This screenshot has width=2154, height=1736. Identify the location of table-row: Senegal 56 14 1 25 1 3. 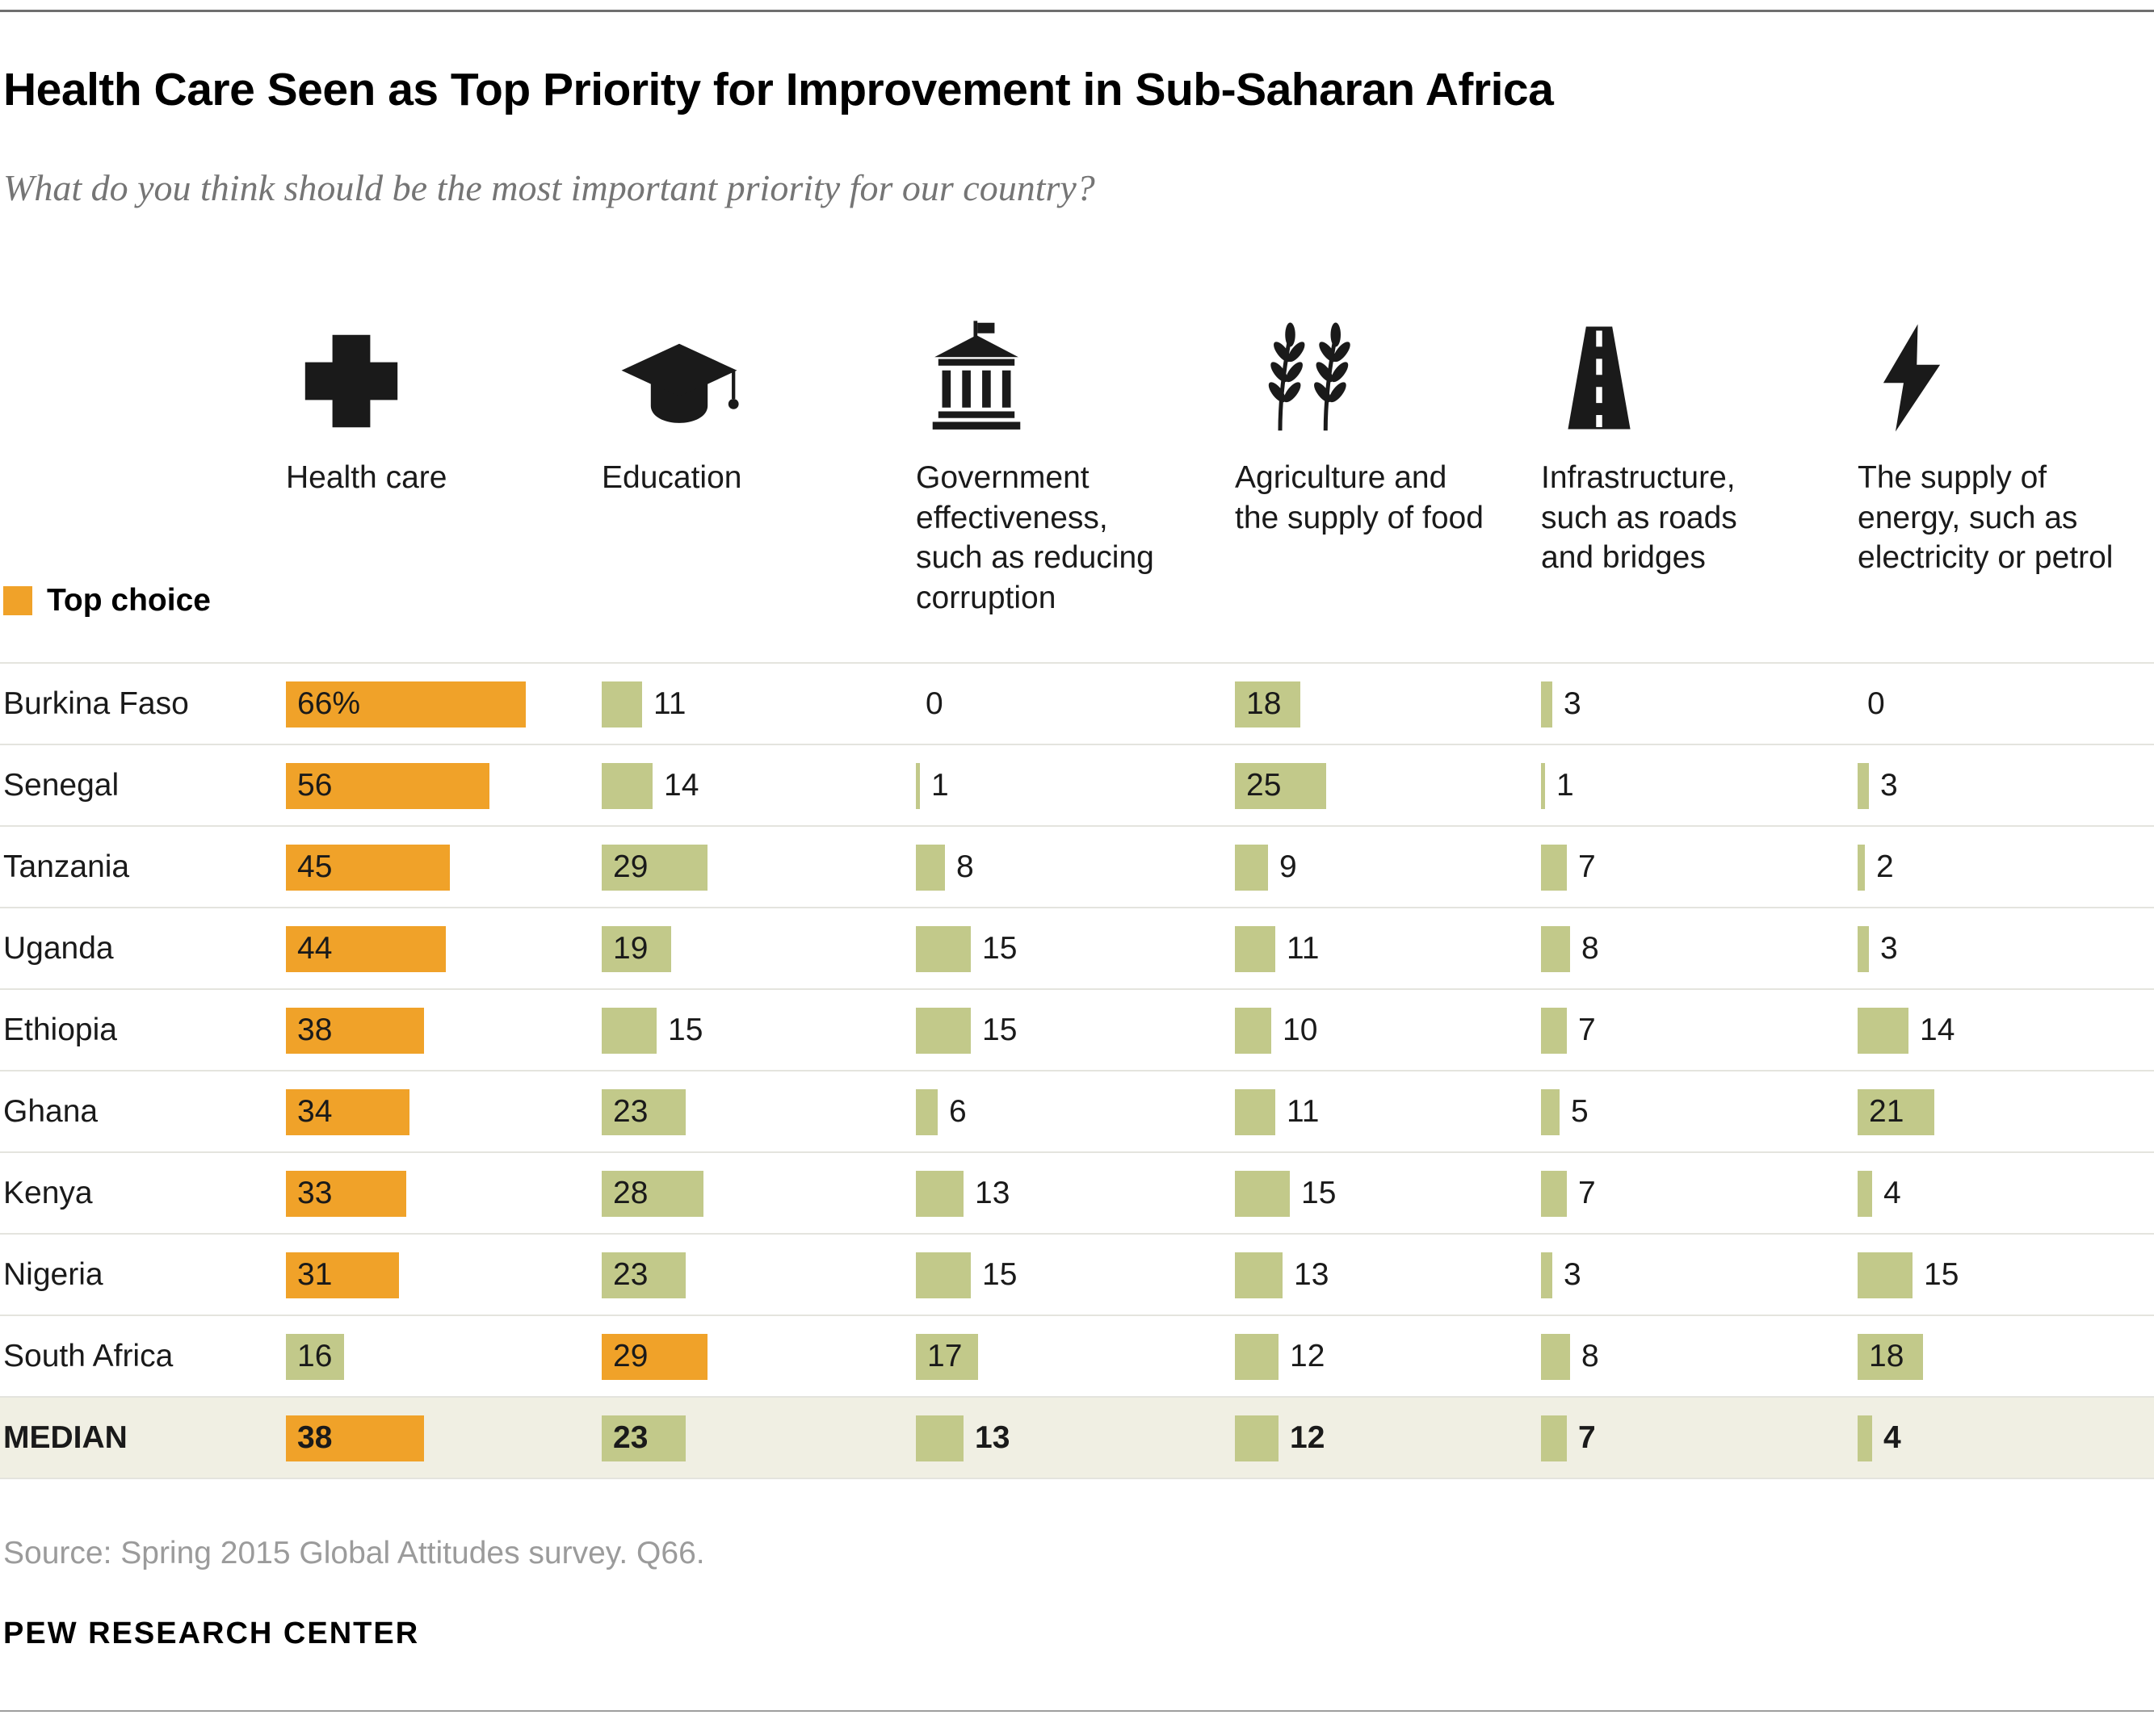
(1077, 786).